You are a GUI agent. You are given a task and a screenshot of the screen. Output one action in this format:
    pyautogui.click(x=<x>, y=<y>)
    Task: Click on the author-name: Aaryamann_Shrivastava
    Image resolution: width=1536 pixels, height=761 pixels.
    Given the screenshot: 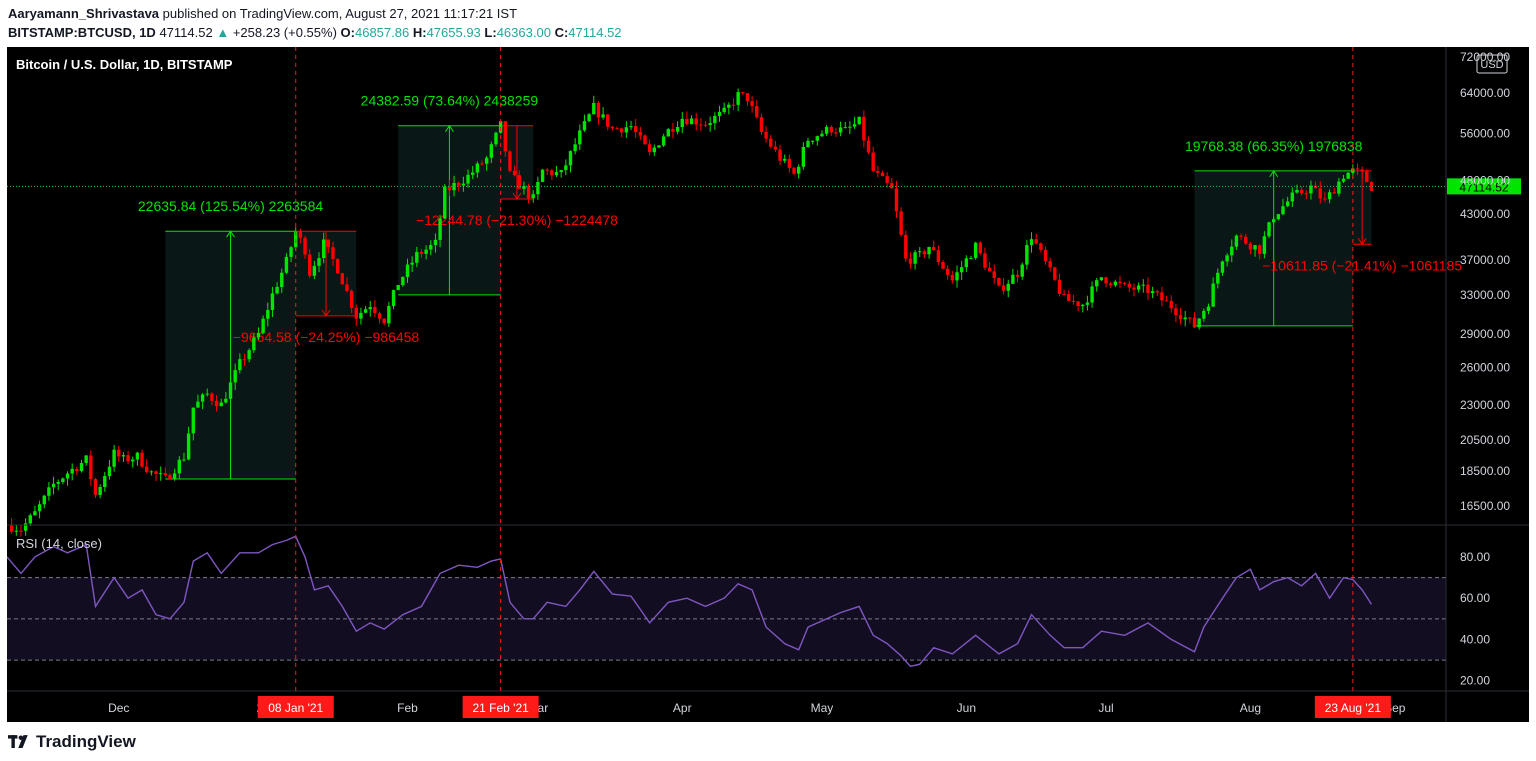 What is the action you would take?
    pyautogui.click(x=84, y=13)
    